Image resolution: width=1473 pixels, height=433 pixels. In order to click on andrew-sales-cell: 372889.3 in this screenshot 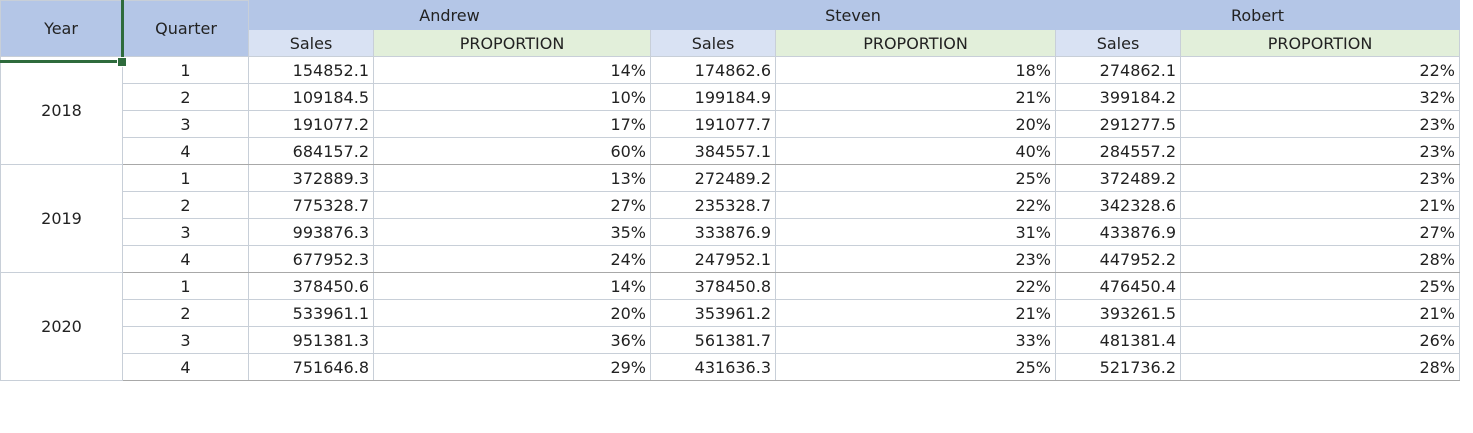, I will do `click(311, 178)`.